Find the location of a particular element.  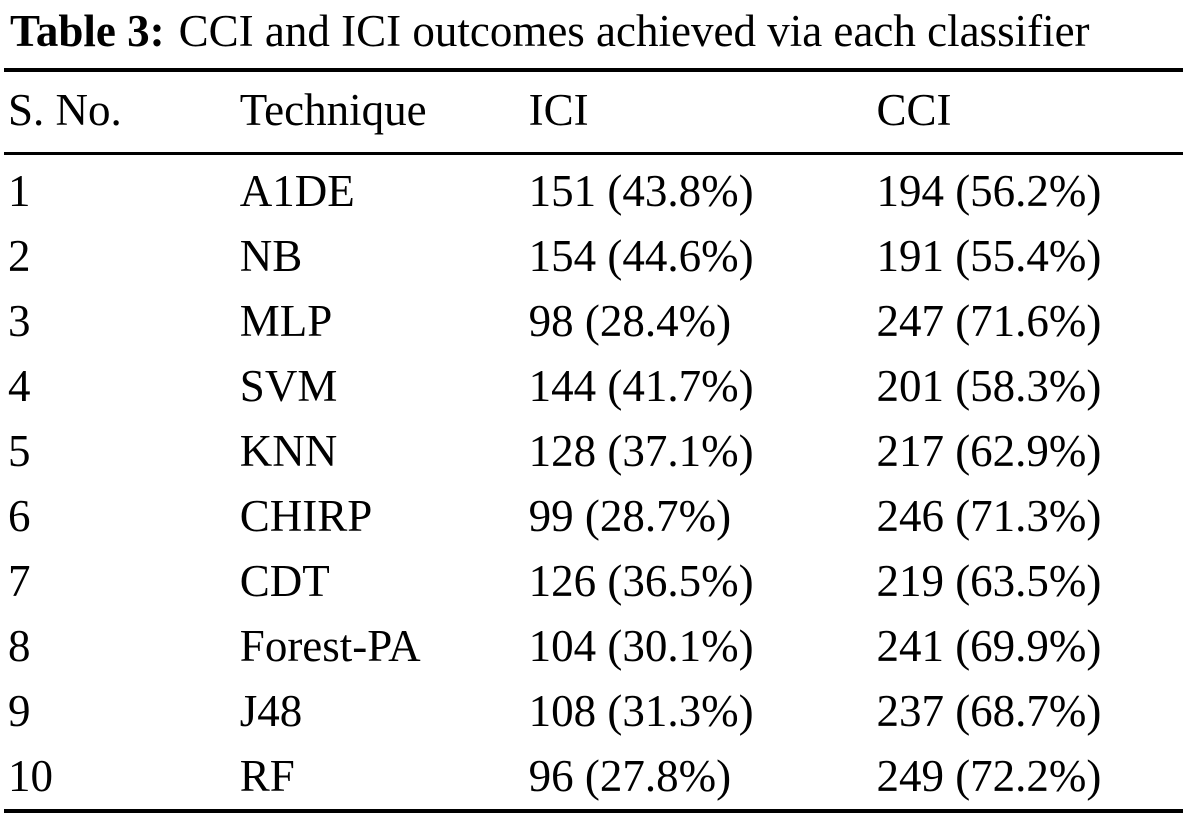

cell-ici: 104 (30.1%) is located at coordinates (641, 645).